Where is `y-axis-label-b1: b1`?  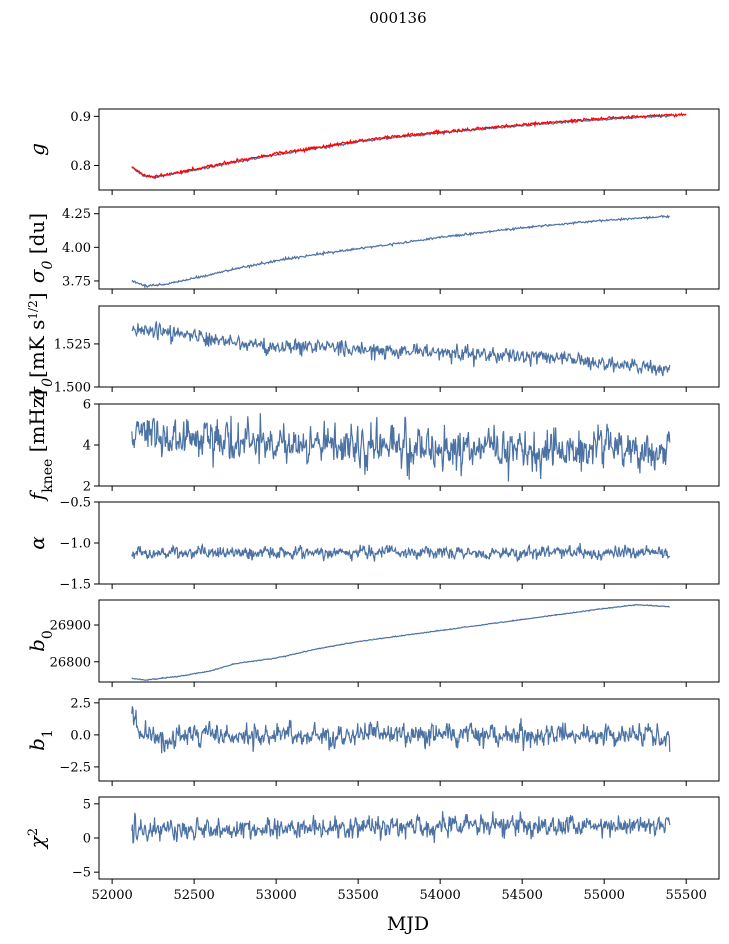 y-axis-label-b1: b1 is located at coordinates (40, 740).